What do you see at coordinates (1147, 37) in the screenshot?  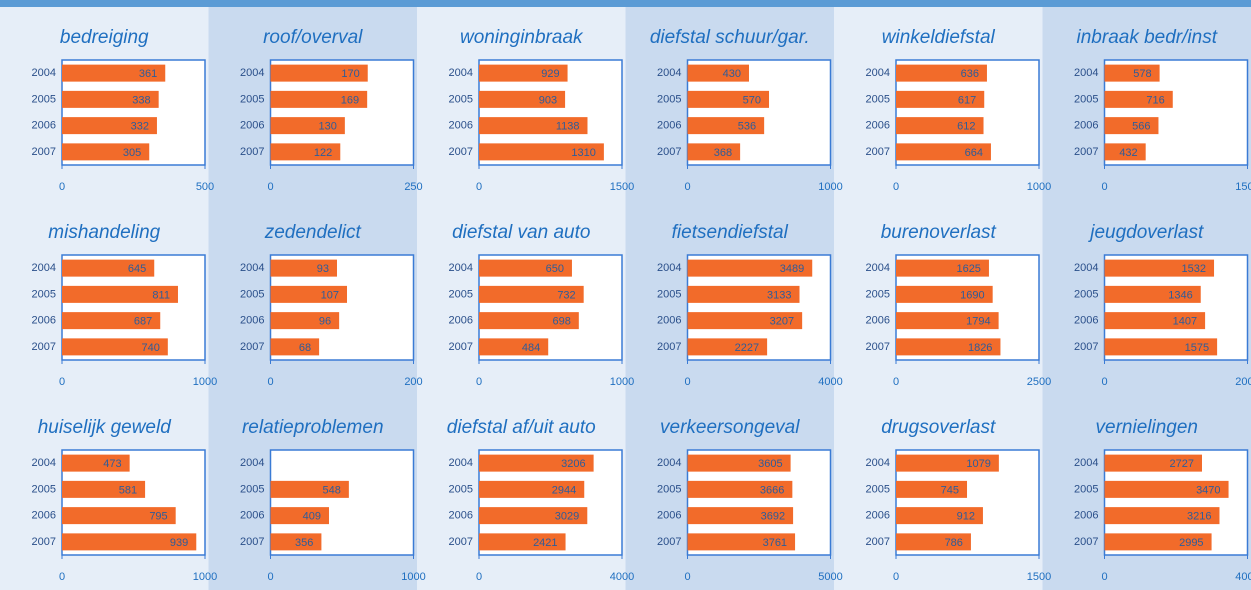 I see `chart-title: inbraak bedr/inst` at bounding box center [1147, 37].